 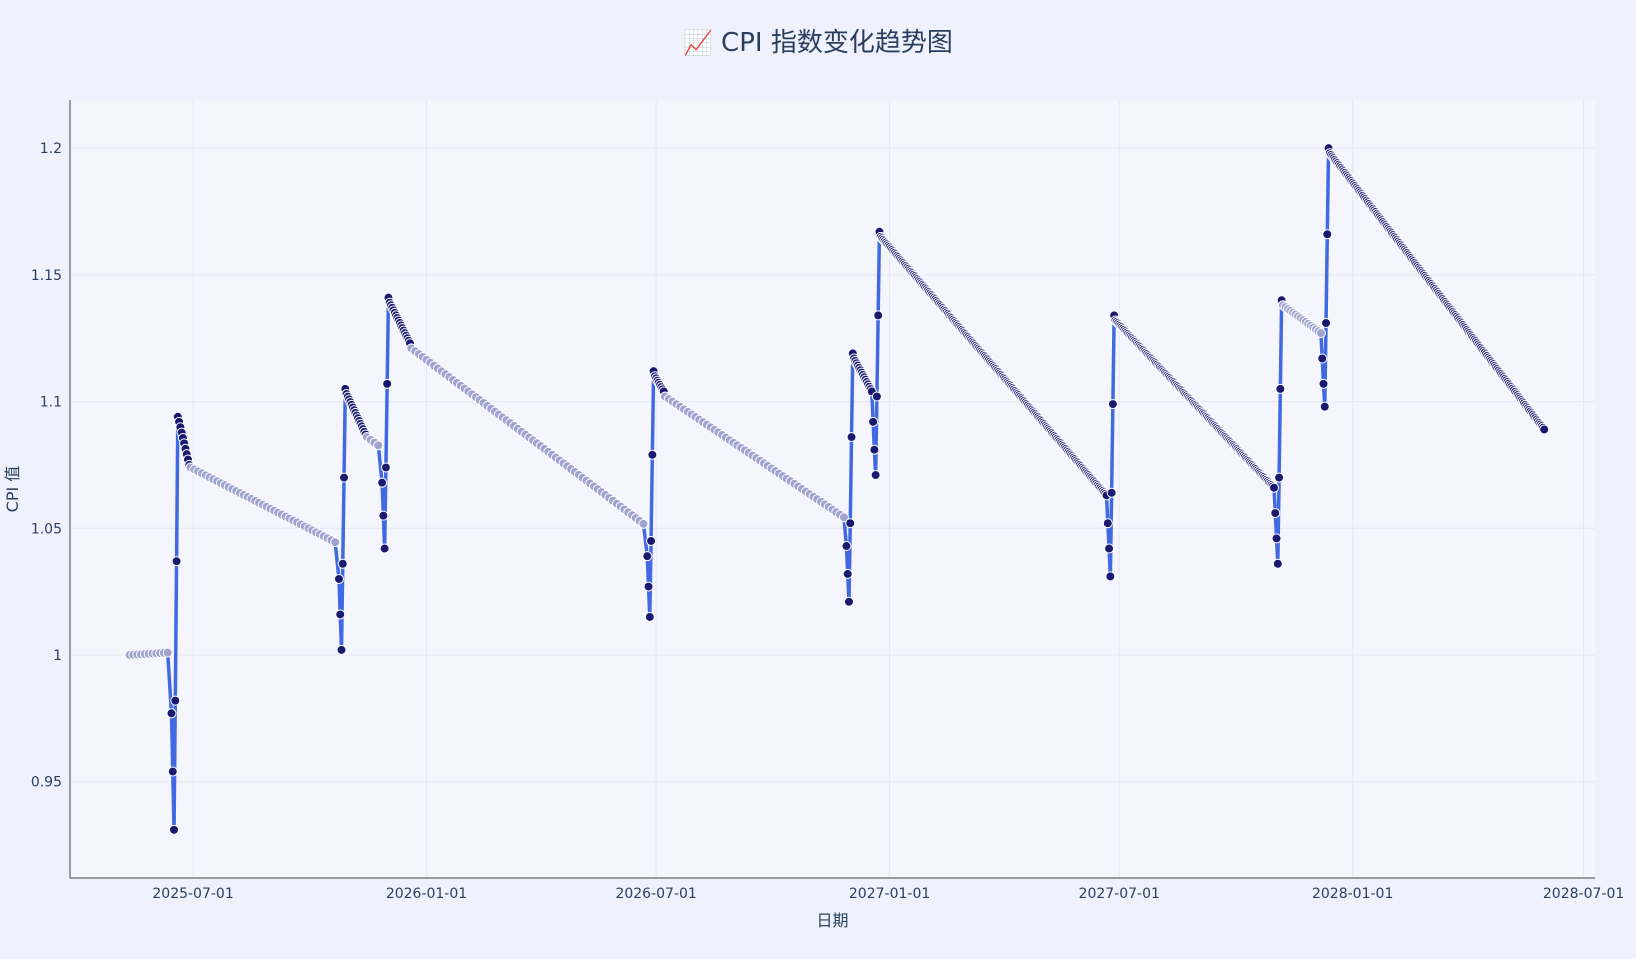 What do you see at coordinates (655, 894) in the screenshot?
I see `x-tick-label: 2026-07-01` at bounding box center [655, 894].